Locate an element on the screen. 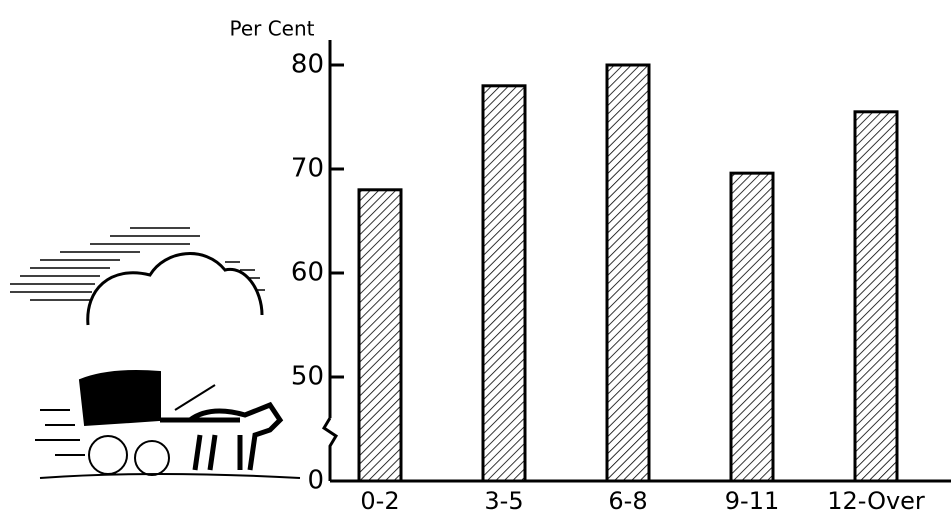  y-axis-label: Per Cent is located at coordinates (271, 29).